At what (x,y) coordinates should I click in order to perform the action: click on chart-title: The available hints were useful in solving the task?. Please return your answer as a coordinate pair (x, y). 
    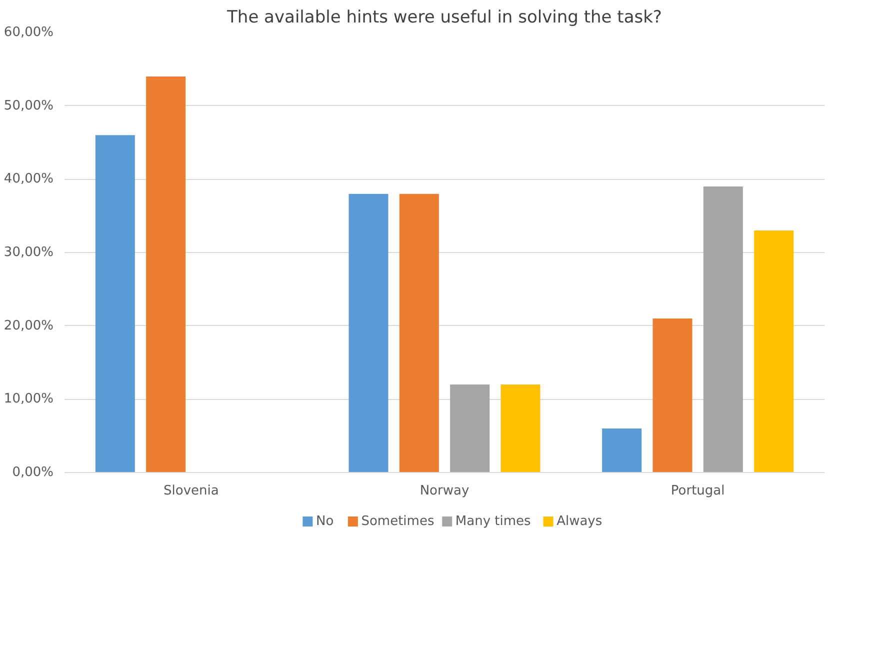
    Looking at the image, I should click on (444, 18).